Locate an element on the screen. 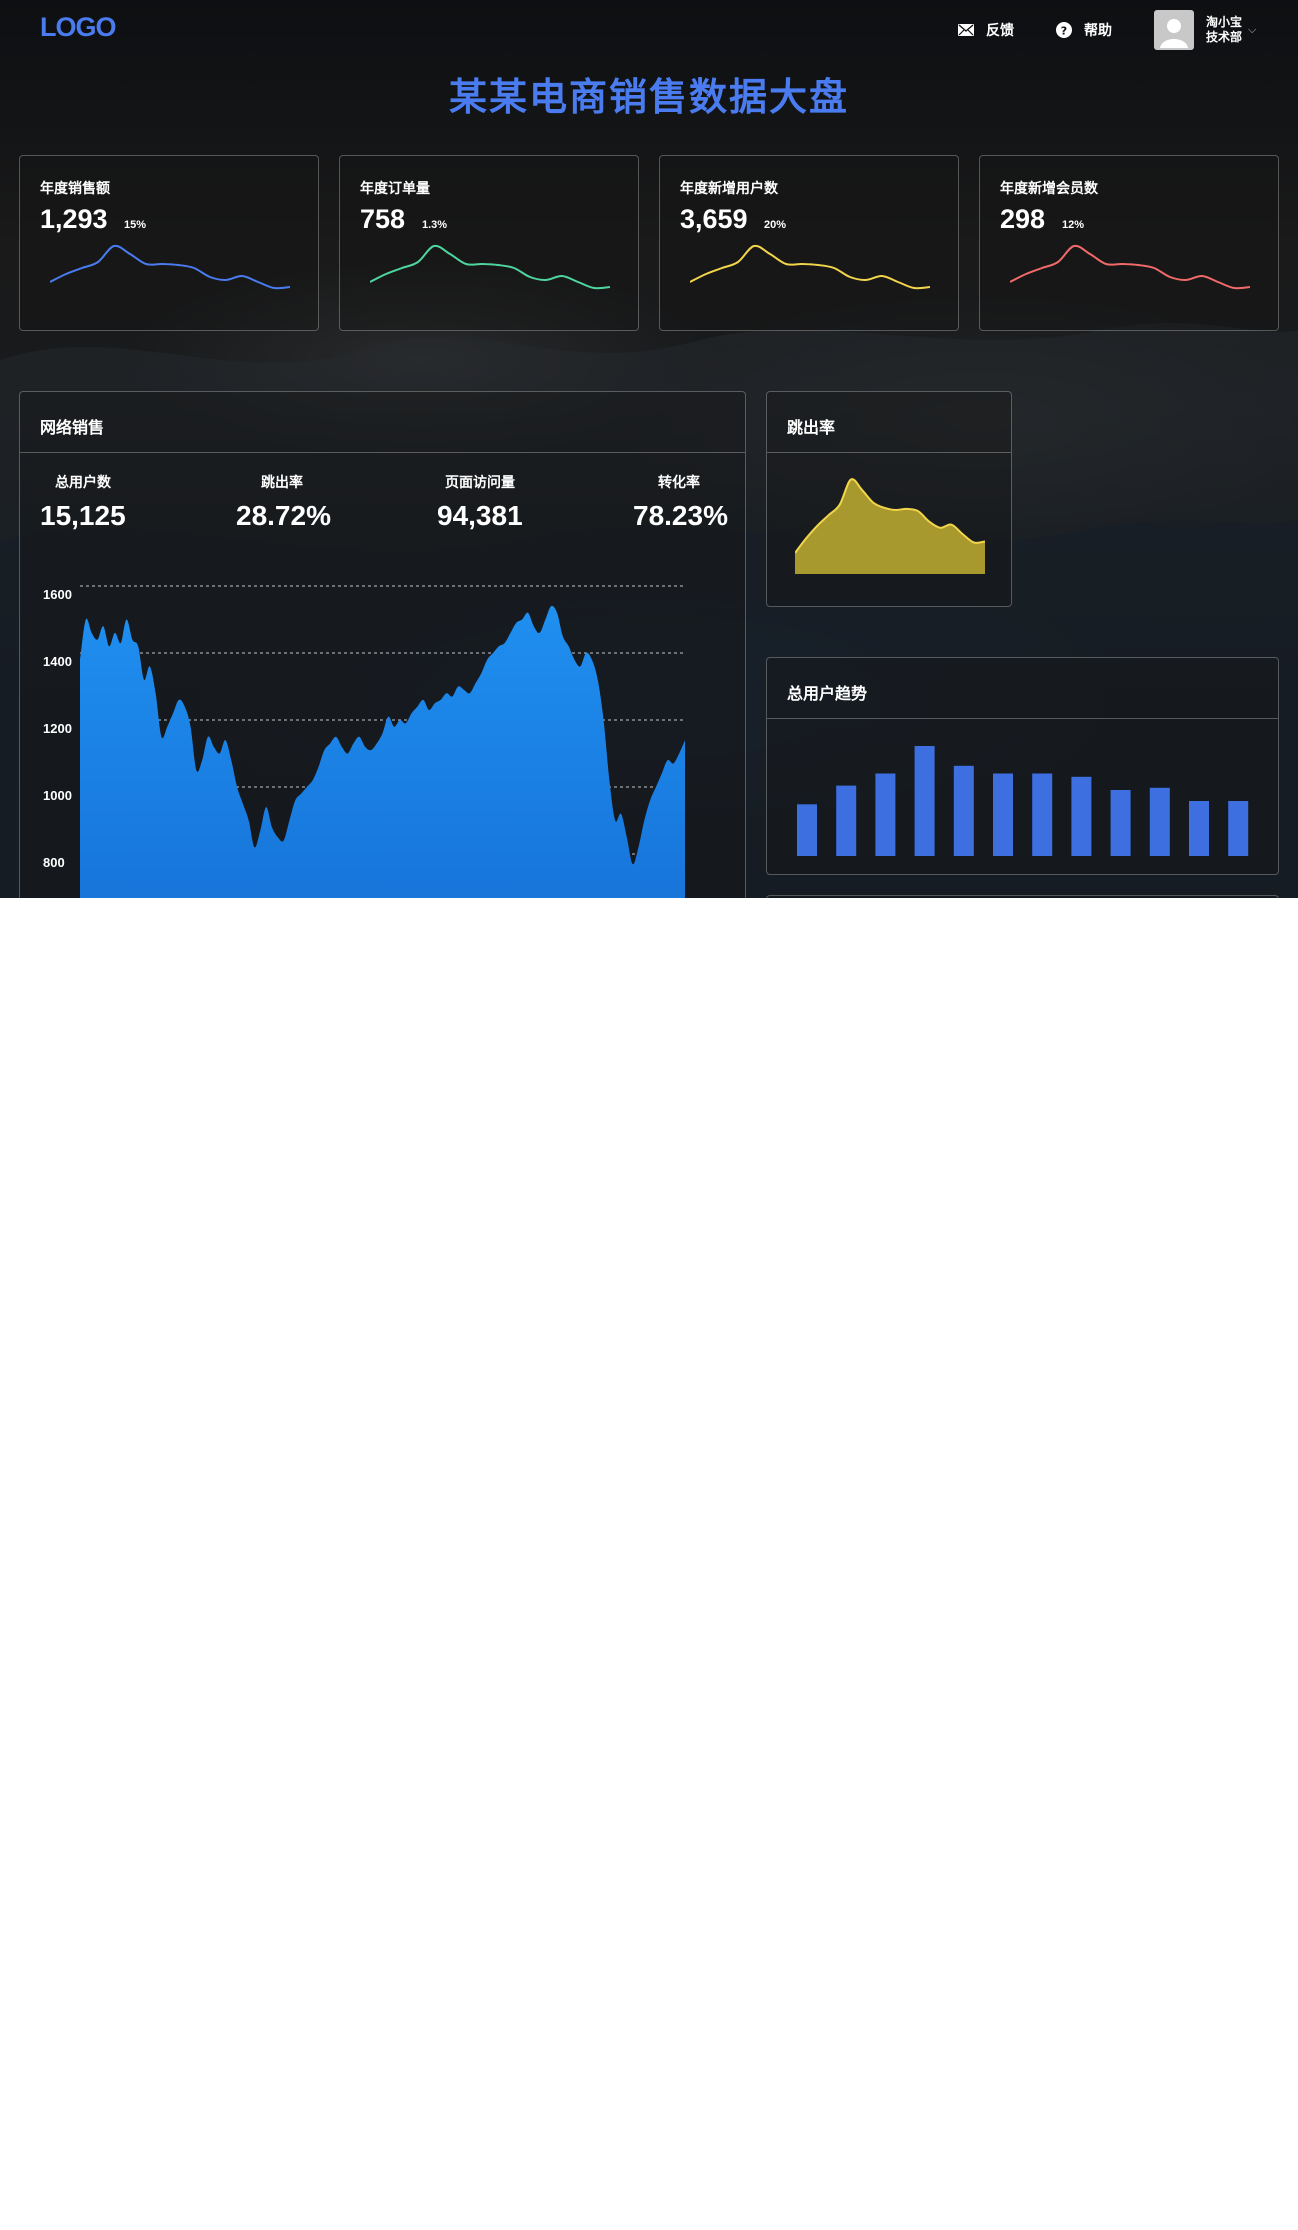 The width and height of the screenshot is (1298, 2230). kpi-value: 298 is located at coordinates (1023, 219).